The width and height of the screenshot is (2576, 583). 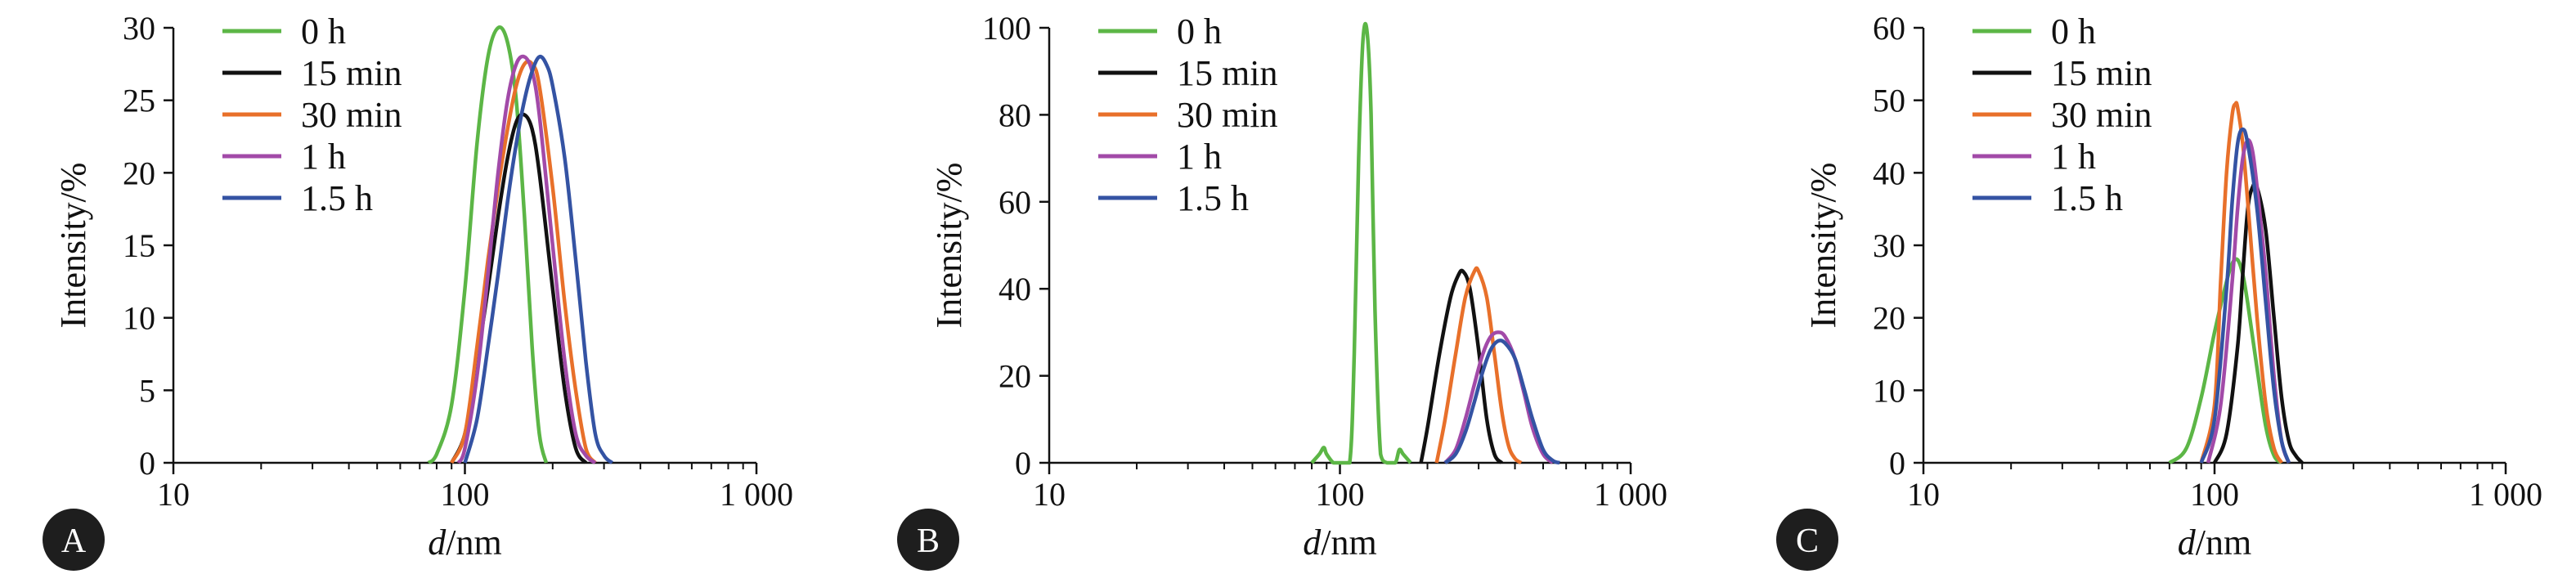 I want to click on panel-label: C, so click(x=1807, y=541).